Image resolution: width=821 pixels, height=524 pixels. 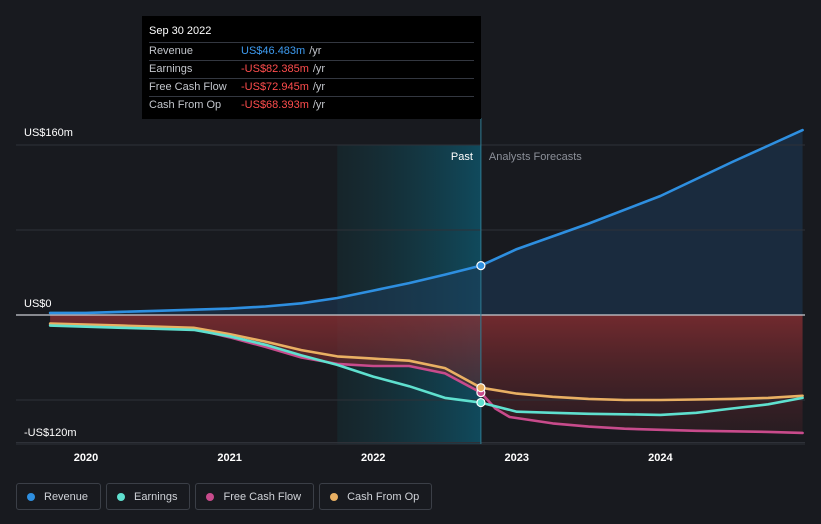 I want to click on marker-revenue, so click(x=481, y=265).